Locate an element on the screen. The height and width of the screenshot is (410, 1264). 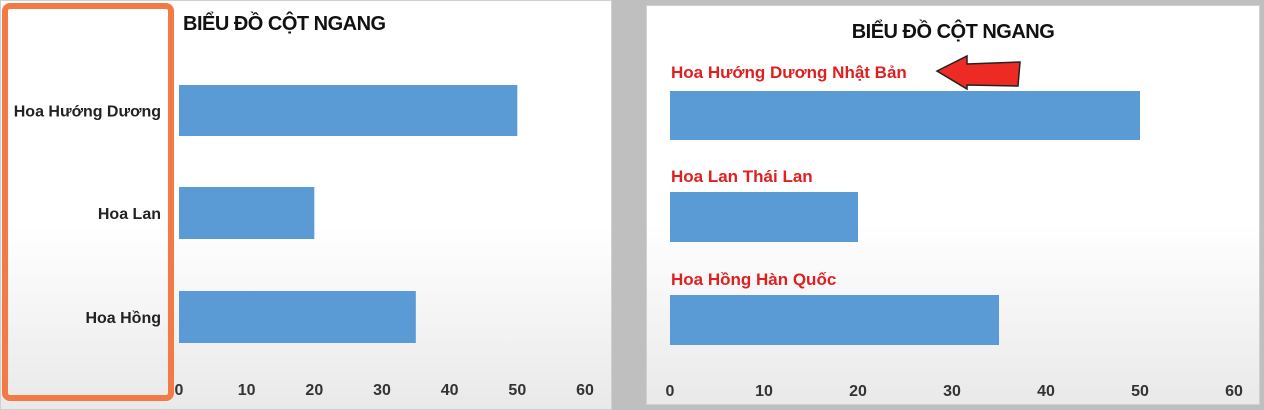
category-label: Hoa Lan Thái Lan is located at coordinates (742, 176).